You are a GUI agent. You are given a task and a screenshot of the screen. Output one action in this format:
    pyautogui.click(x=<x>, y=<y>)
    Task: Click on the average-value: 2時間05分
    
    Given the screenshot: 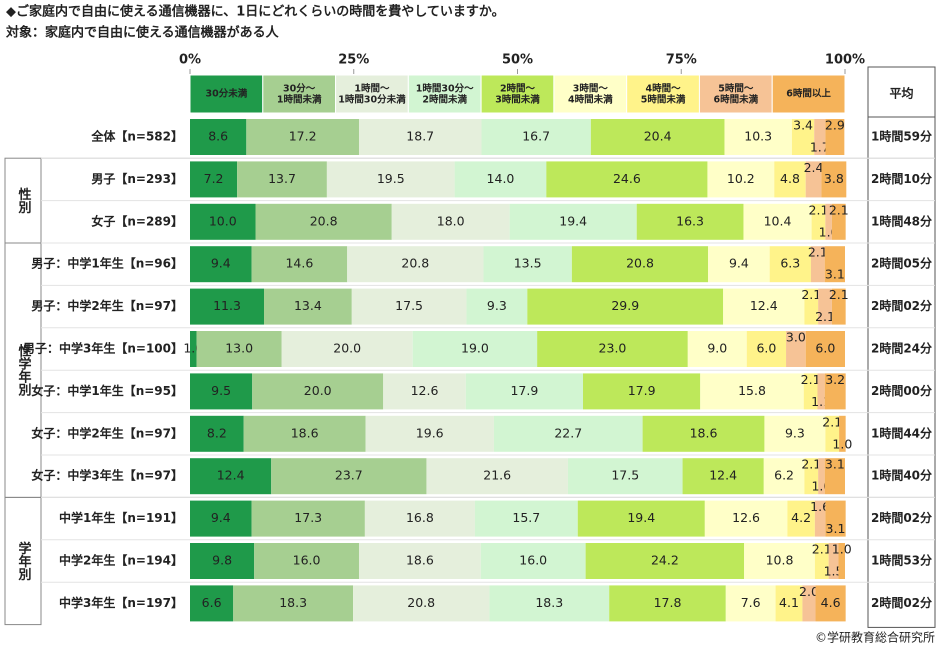 What is the action you would take?
    pyautogui.click(x=901, y=263)
    